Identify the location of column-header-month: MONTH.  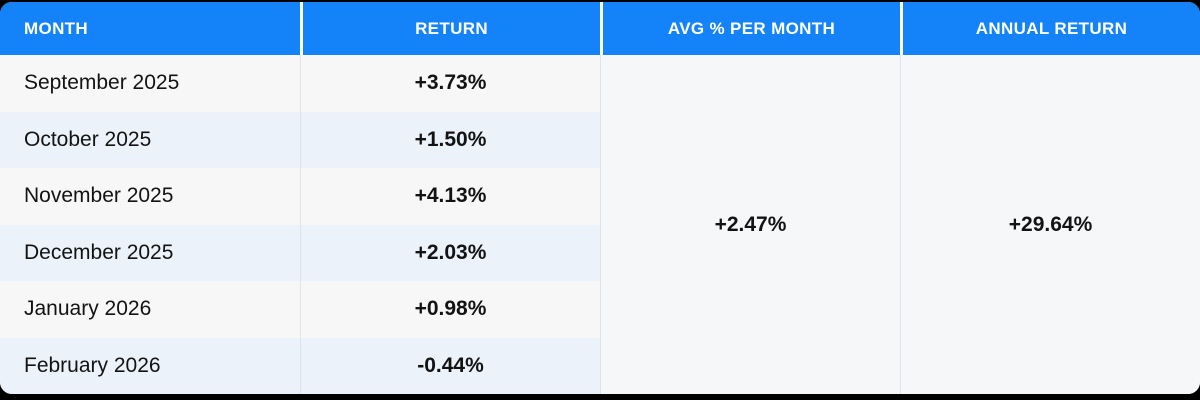
(56, 28).